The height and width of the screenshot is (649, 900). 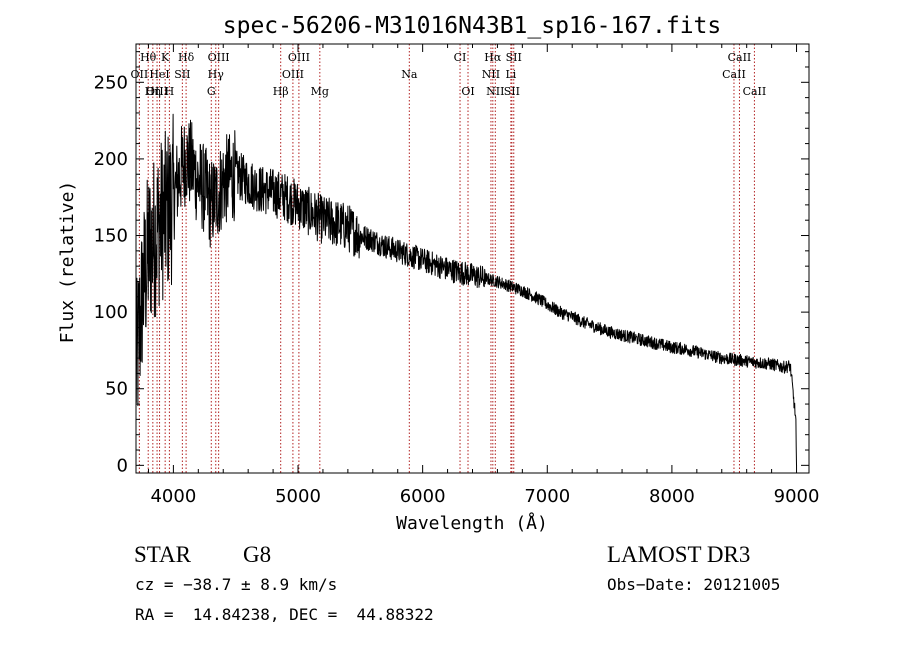 I want to click on y-tick-label: 50, so click(x=116, y=389).